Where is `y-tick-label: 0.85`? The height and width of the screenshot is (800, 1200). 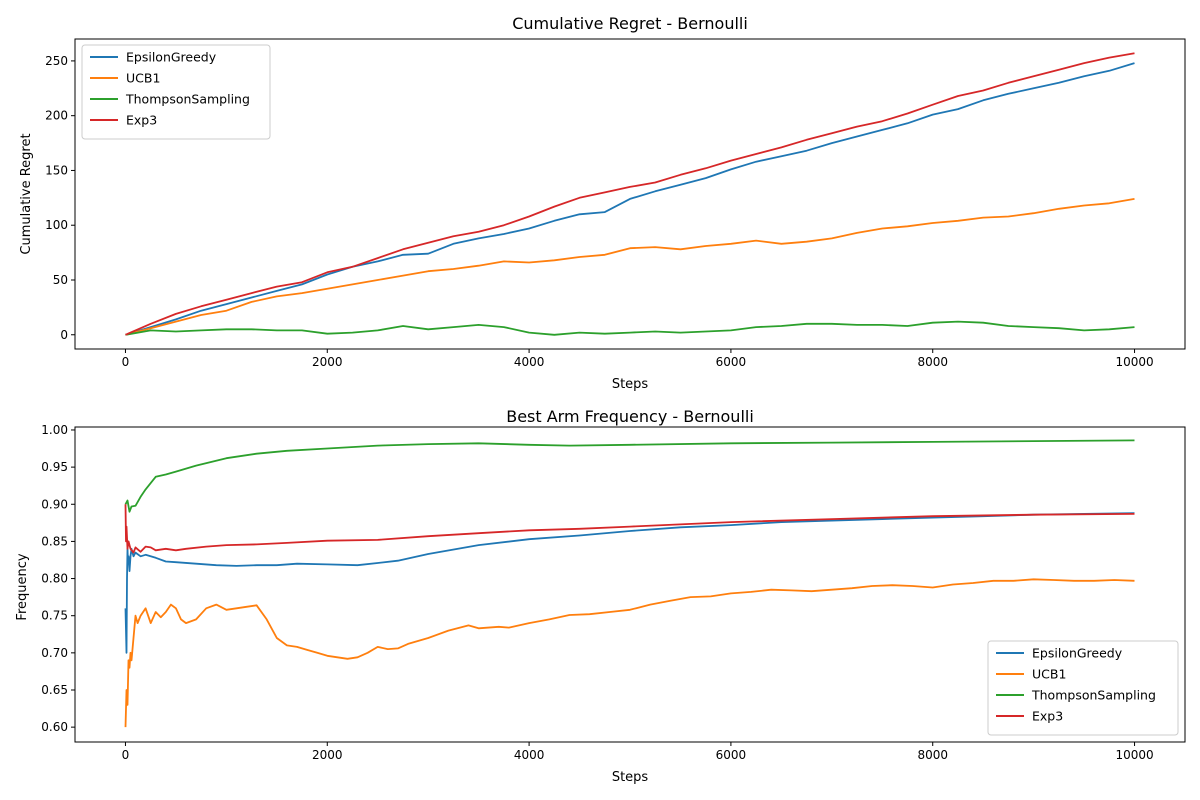 y-tick-label: 0.85 is located at coordinates (54, 541).